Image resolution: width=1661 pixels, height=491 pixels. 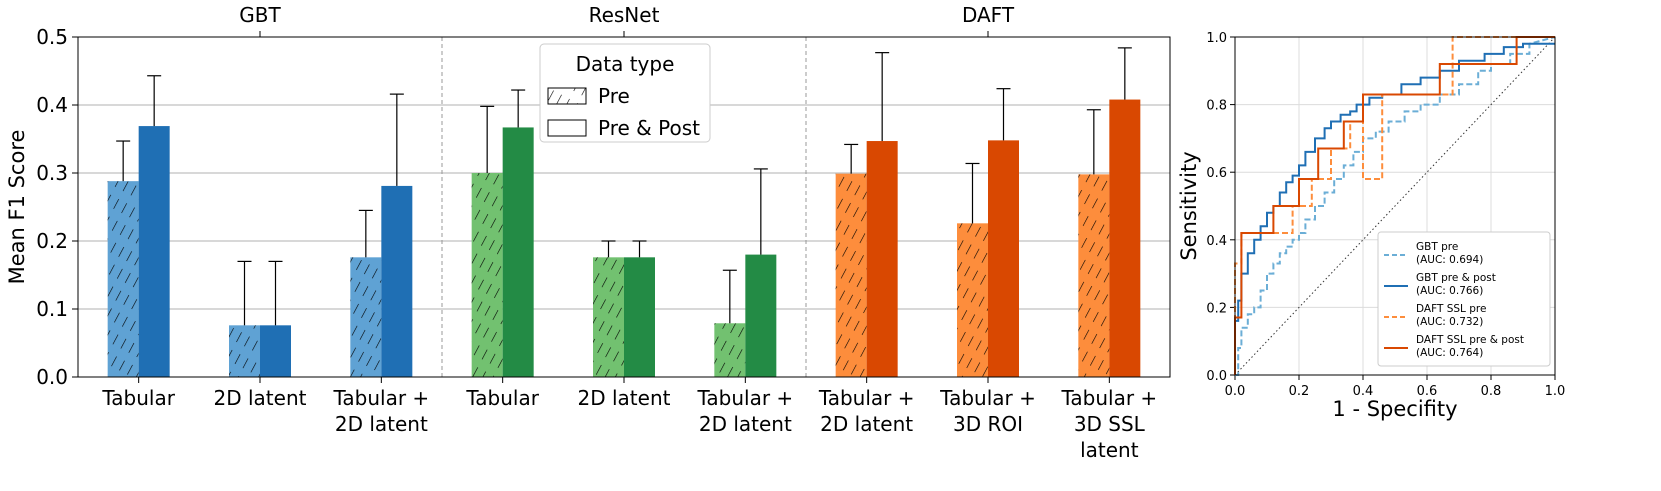 I want to click on legend-label: Pre & Post, so click(x=649, y=128).